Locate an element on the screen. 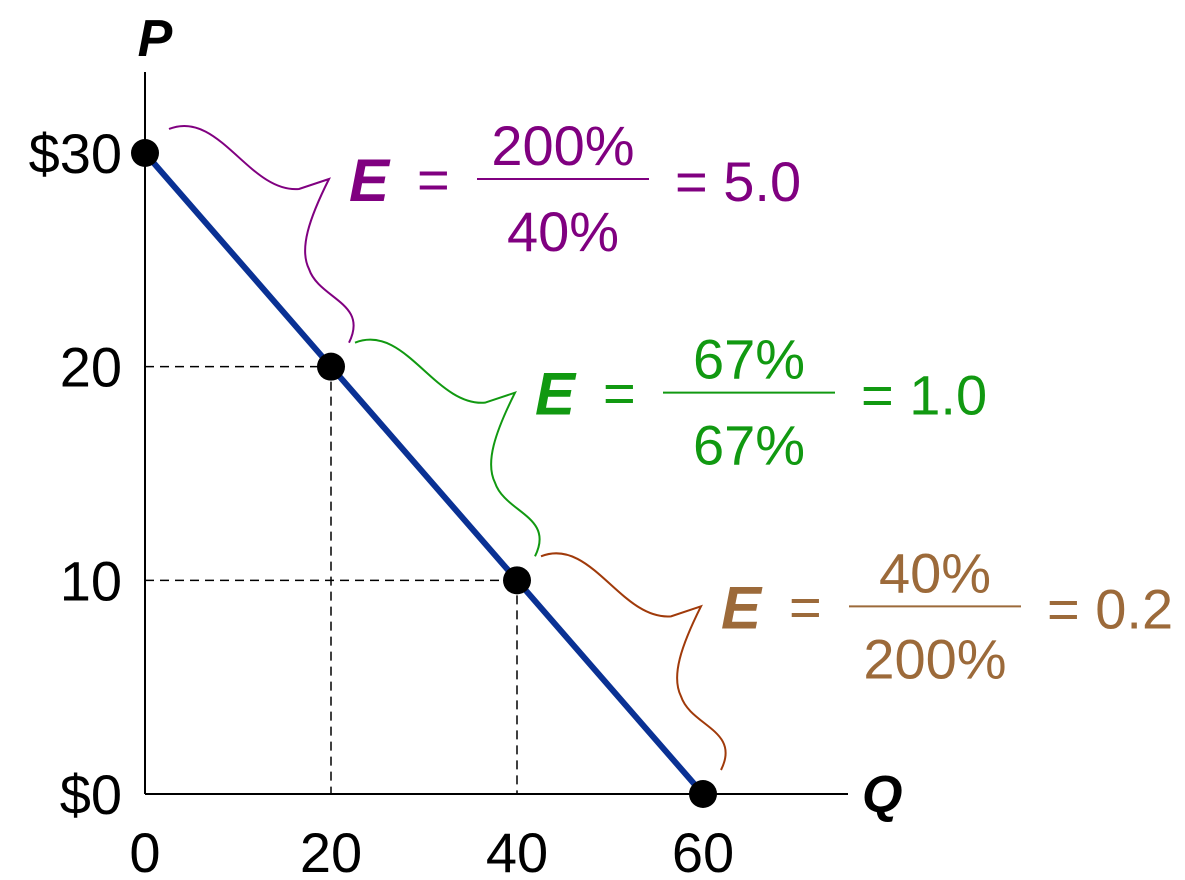 The width and height of the screenshot is (1185, 880). elasticity-annotation: E = 200% 40% = 5.0 is located at coordinates (484, 229).